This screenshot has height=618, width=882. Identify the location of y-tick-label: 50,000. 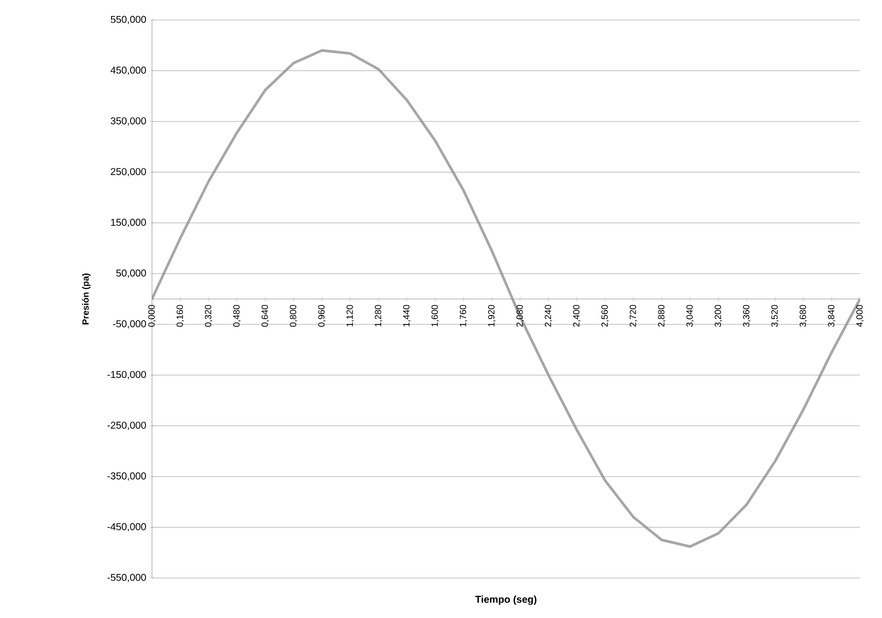
(131, 274).